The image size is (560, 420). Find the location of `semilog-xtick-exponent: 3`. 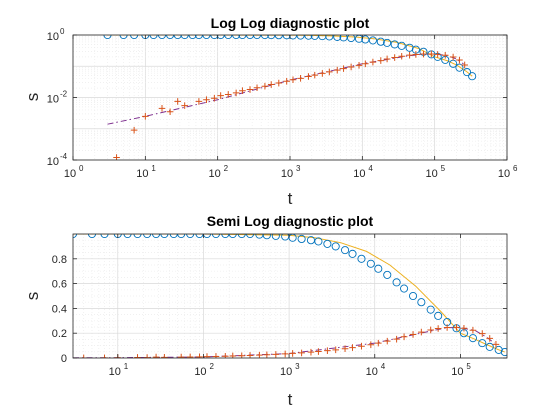

semilog-xtick-exponent: 3 is located at coordinates (297, 366).